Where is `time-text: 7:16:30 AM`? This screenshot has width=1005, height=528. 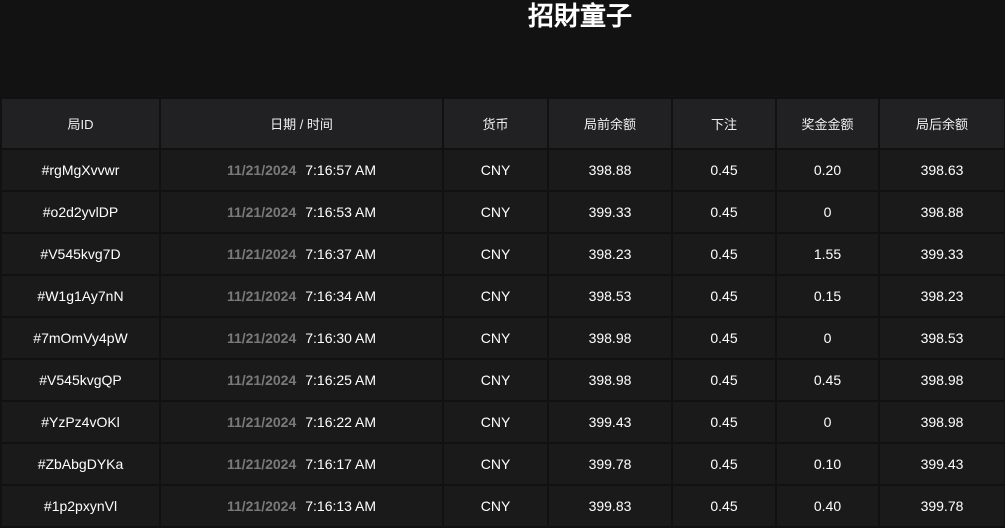
time-text: 7:16:30 AM is located at coordinates (341, 338).